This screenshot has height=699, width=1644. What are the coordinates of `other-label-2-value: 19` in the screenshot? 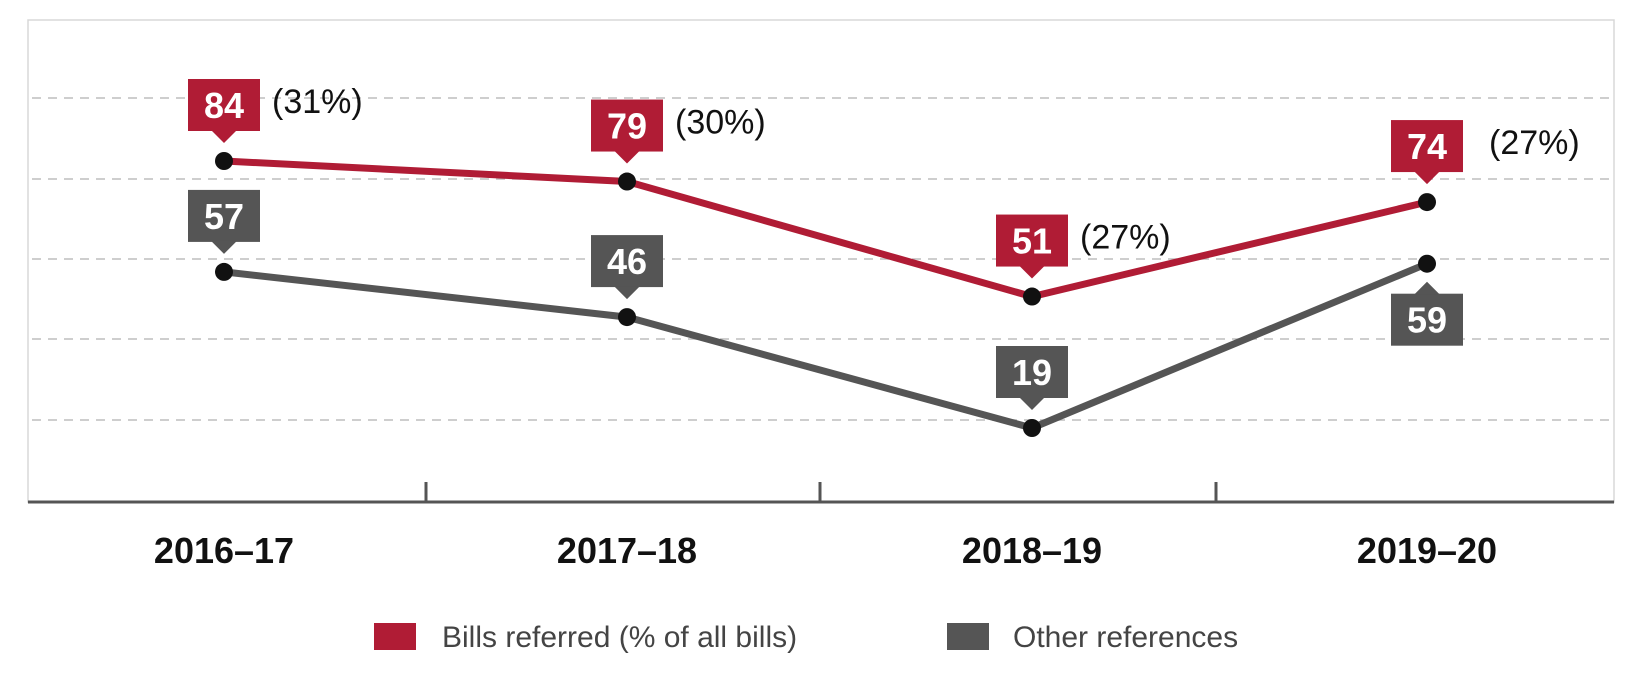 It's located at (1032, 372).